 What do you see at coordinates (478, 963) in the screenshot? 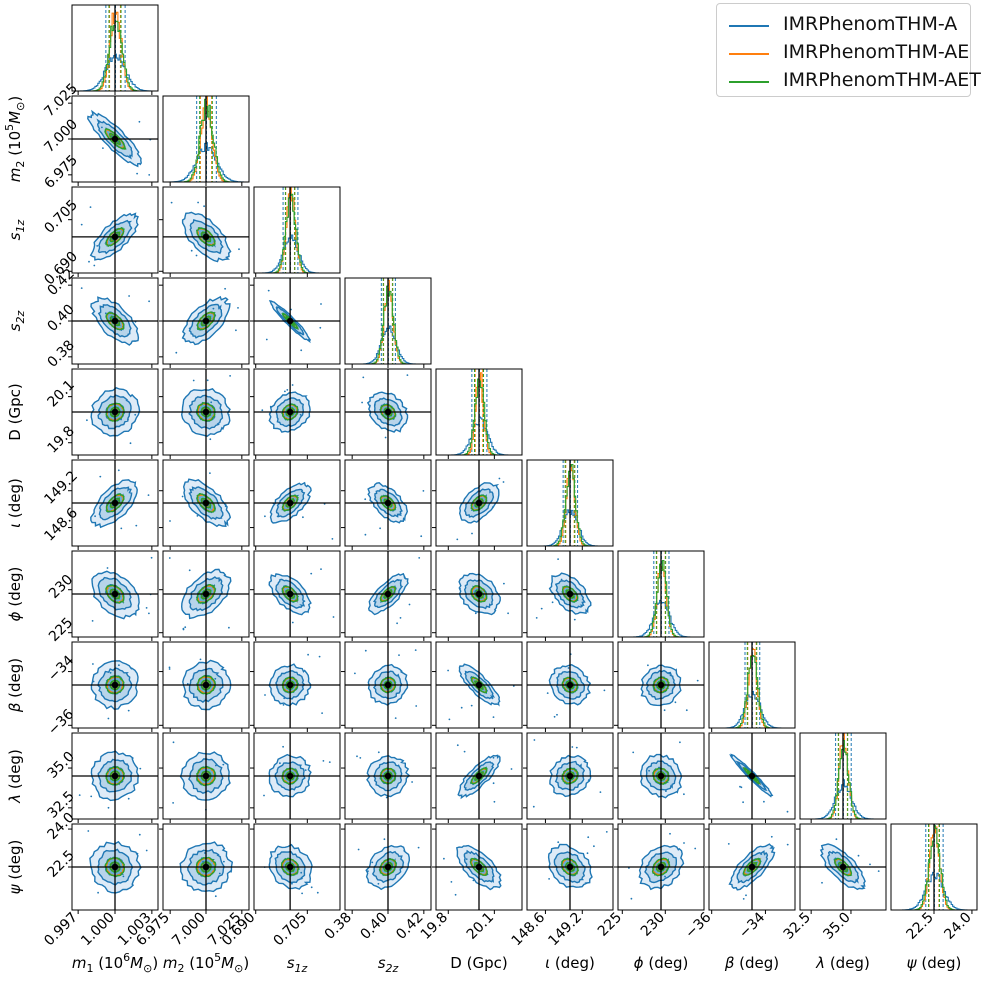
I see `x-axis-label: D (Gpc)` at bounding box center [478, 963].